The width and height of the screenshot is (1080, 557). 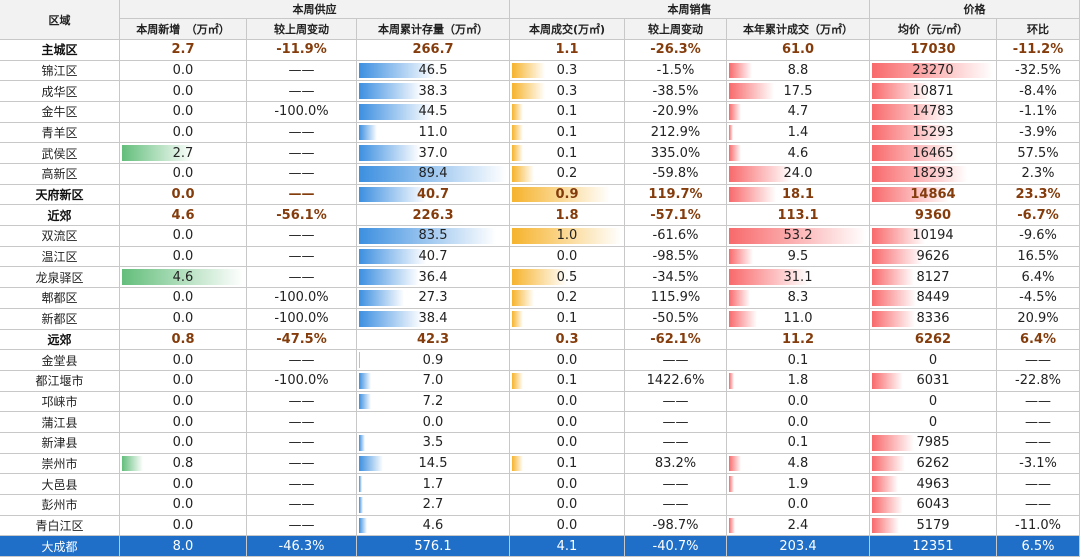 What do you see at coordinates (798, 195) in the screenshot?
I see `cell: 18.1` at bounding box center [798, 195].